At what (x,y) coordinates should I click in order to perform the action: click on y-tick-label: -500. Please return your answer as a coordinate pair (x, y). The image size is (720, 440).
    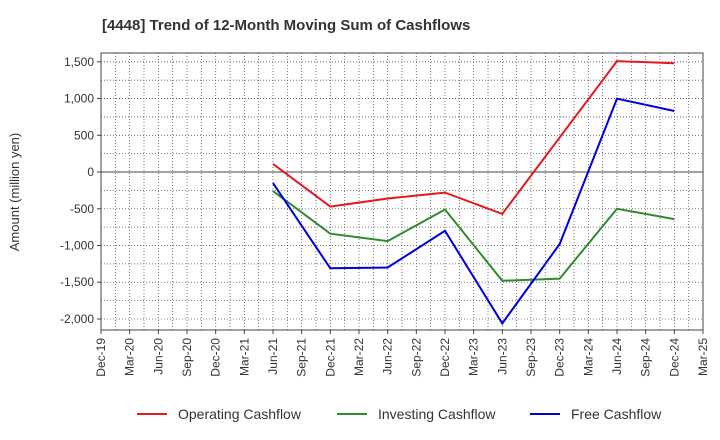
    Looking at the image, I should click on (82, 209).